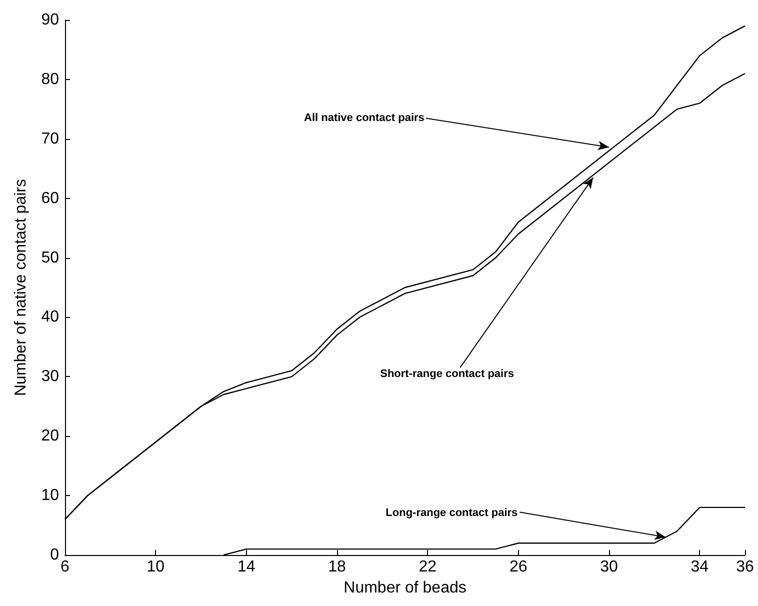  Describe the element at coordinates (50, 436) in the screenshot. I see `y-tick-label: 20` at that location.